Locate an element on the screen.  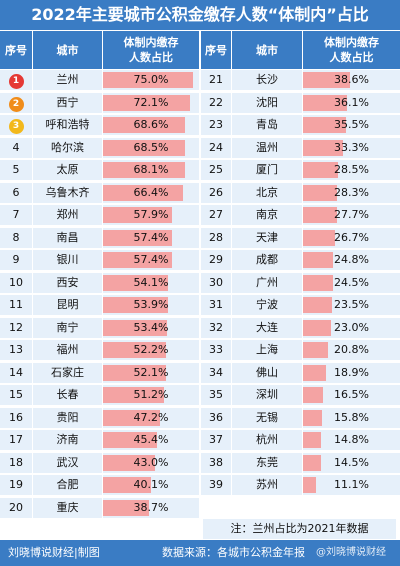
value-cell: 52.1% is located at coordinates (151, 373).